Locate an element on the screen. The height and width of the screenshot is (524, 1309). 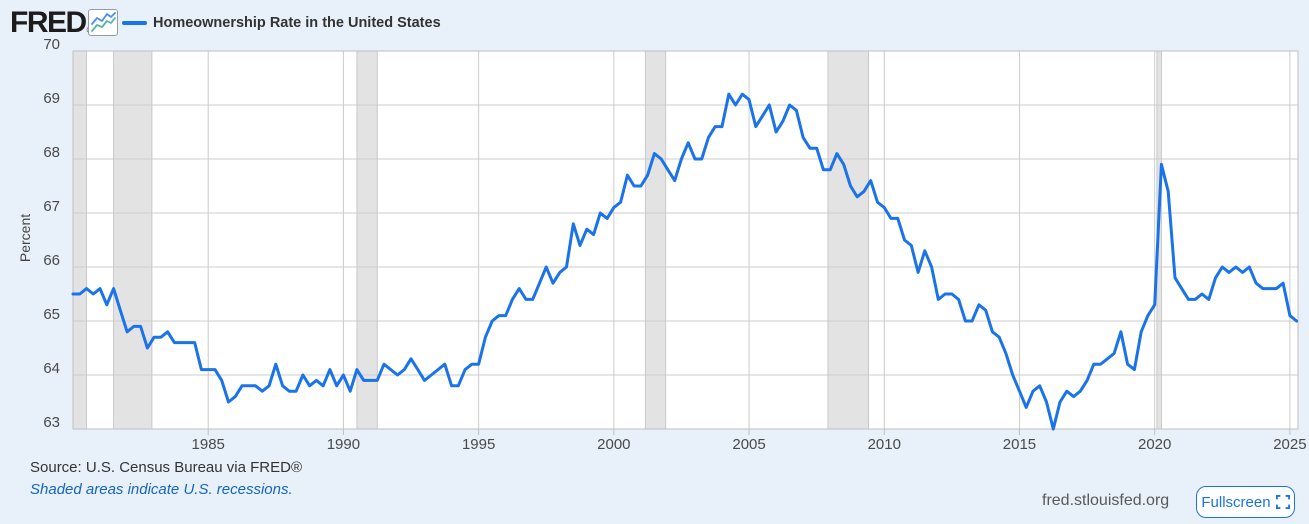
fullscreen-icon is located at coordinates (1282, 502).